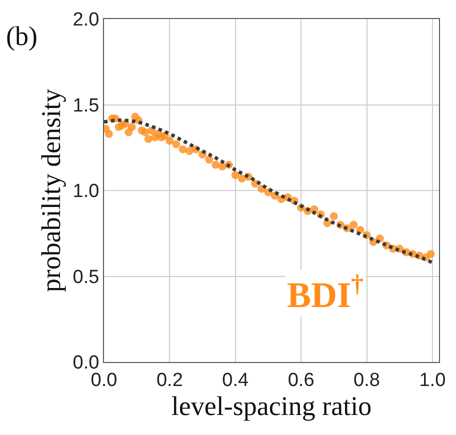 This screenshot has width=456, height=435. Describe the element at coordinates (432, 380) in the screenshot. I see `x-tick-label: 1.0` at that location.